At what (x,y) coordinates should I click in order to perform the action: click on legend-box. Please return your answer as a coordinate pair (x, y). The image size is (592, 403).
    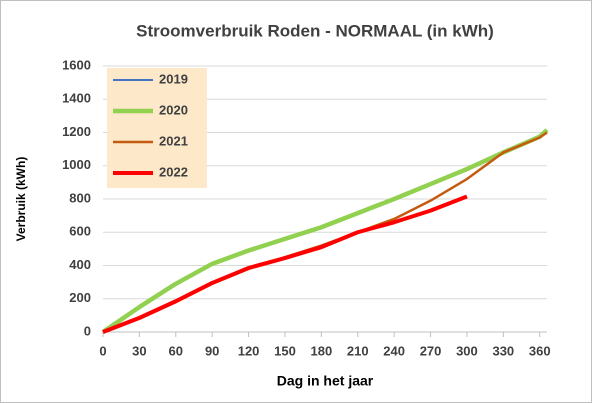
    Looking at the image, I should click on (157, 128).